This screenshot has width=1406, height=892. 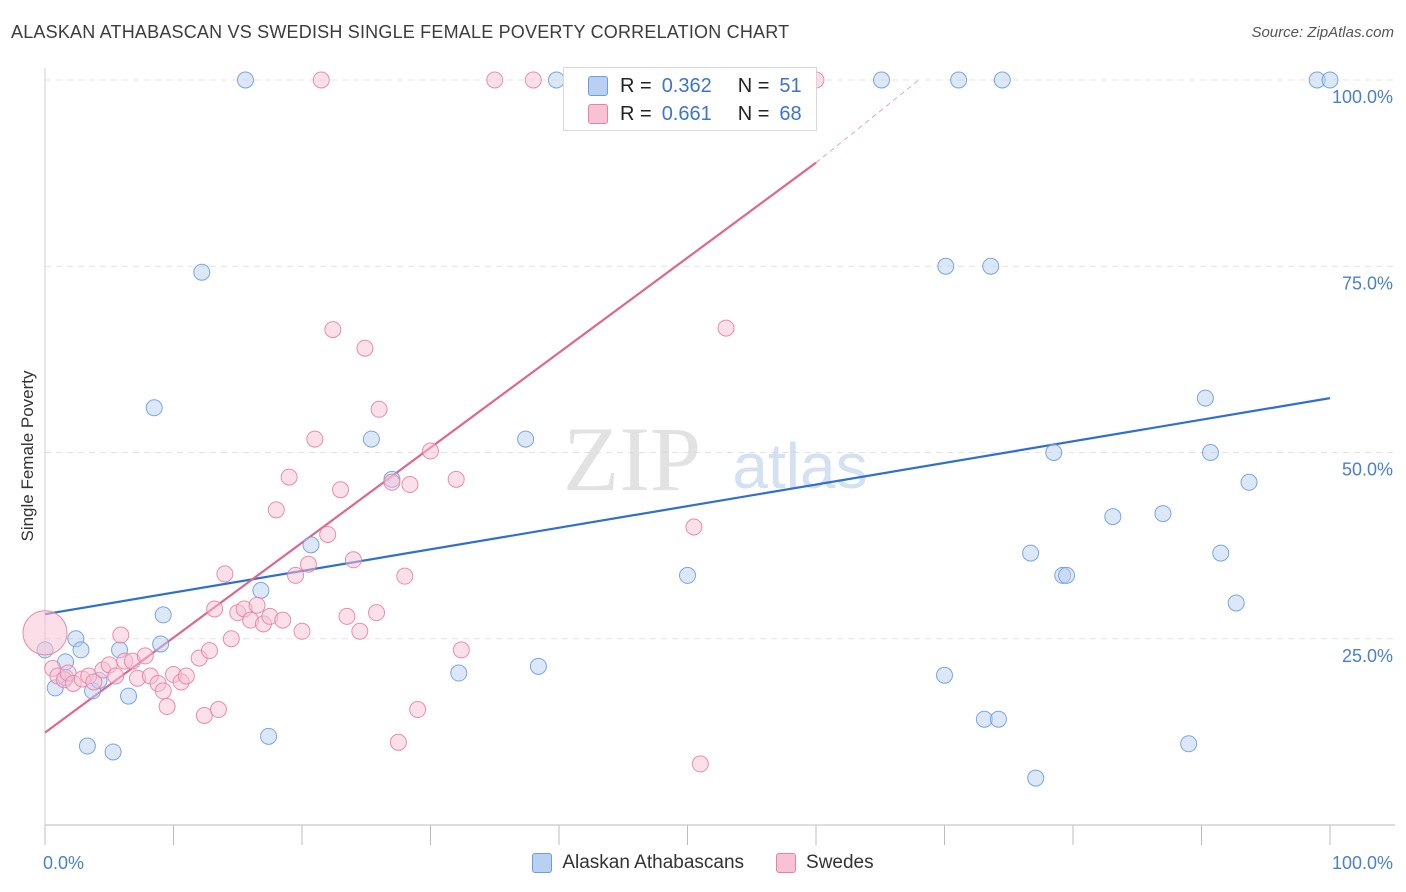 I want to click on series-legend: Alaskan Athabascans Swedes, so click(x=703, y=863).